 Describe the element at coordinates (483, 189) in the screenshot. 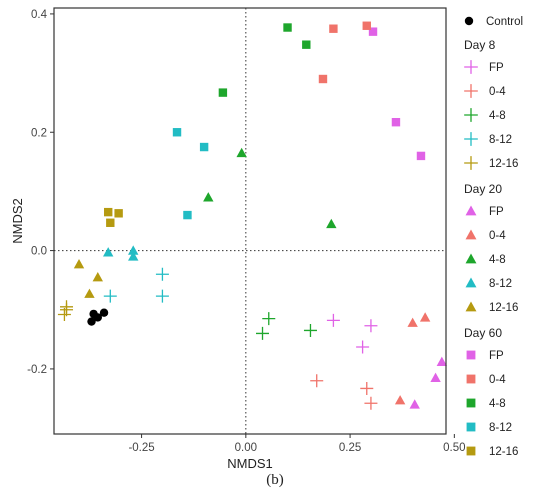

I see `legend-group-title: Day 20` at that location.